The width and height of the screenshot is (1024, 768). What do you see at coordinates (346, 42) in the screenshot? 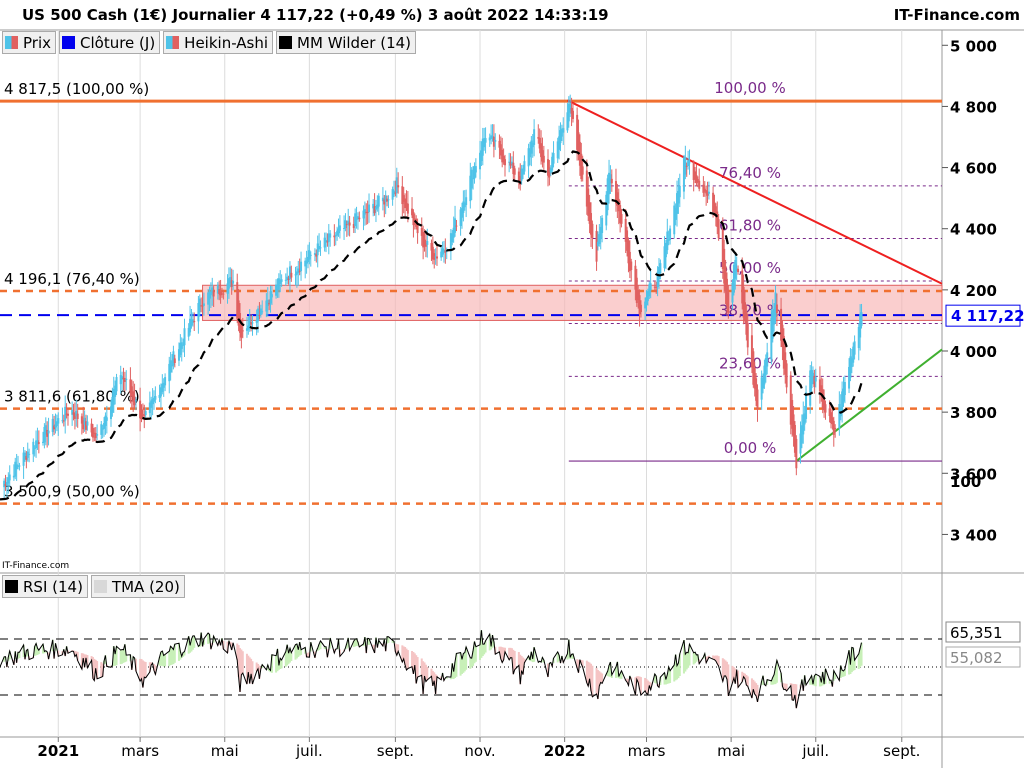
I see `legend-item-mm-wilder: MM Wilder (14)` at bounding box center [346, 42].